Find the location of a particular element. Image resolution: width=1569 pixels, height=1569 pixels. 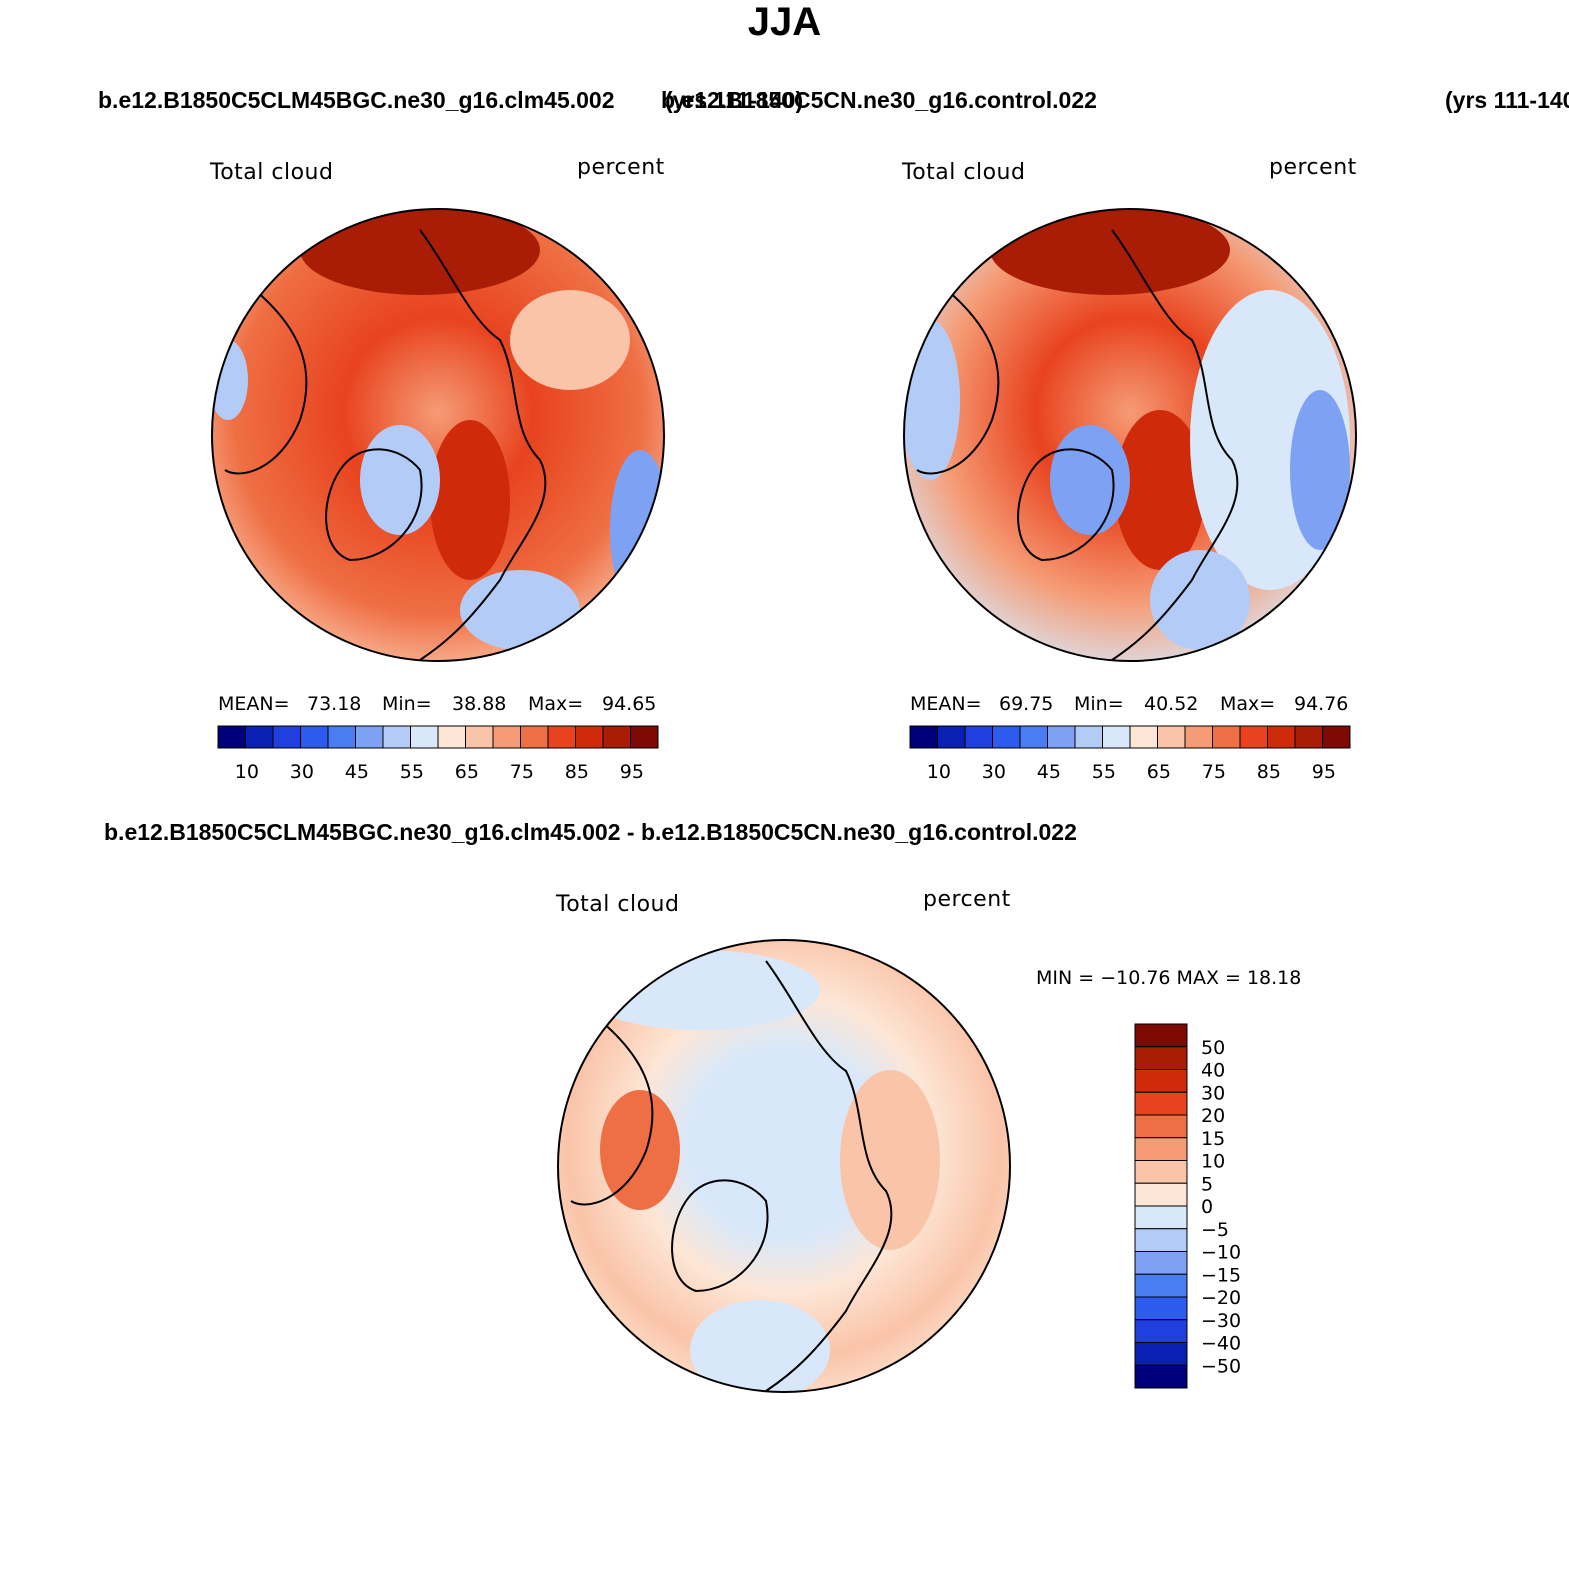

colorbar-panel-1: 10 30 45 55 65 75 85 95 is located at coordinates (438, 754).